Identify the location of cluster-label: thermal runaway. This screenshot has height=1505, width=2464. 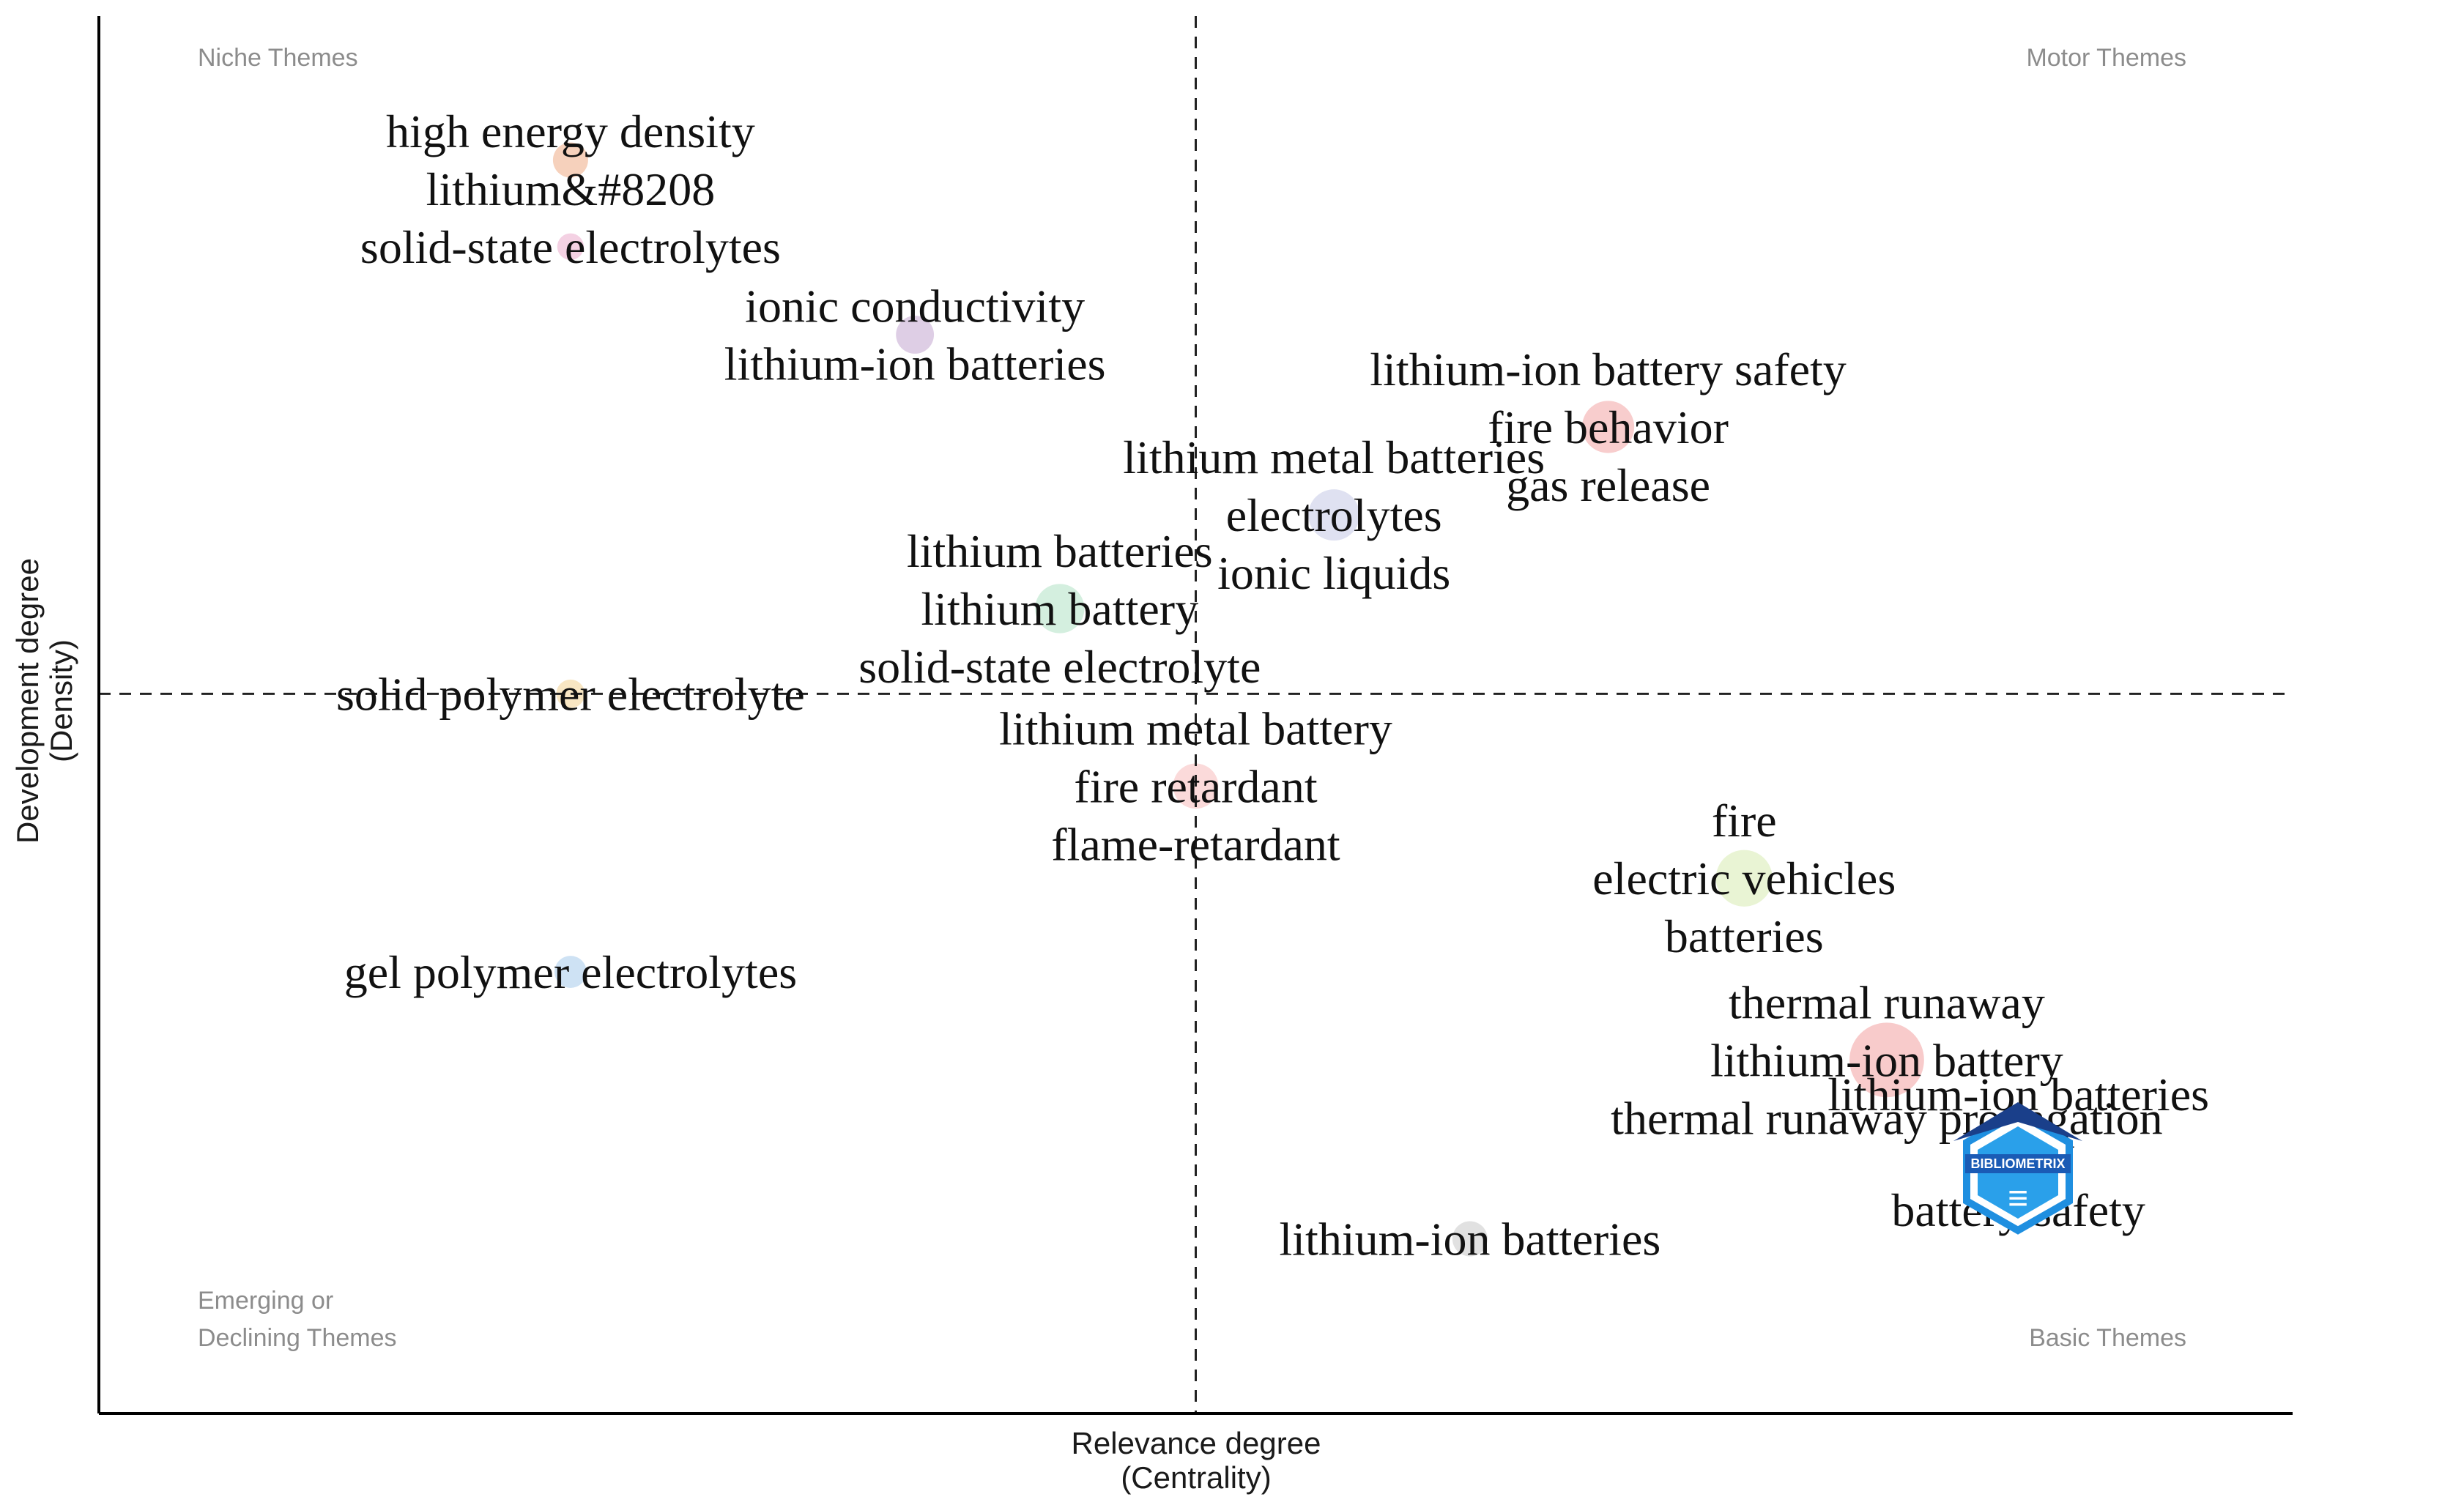
(1887, 1002).